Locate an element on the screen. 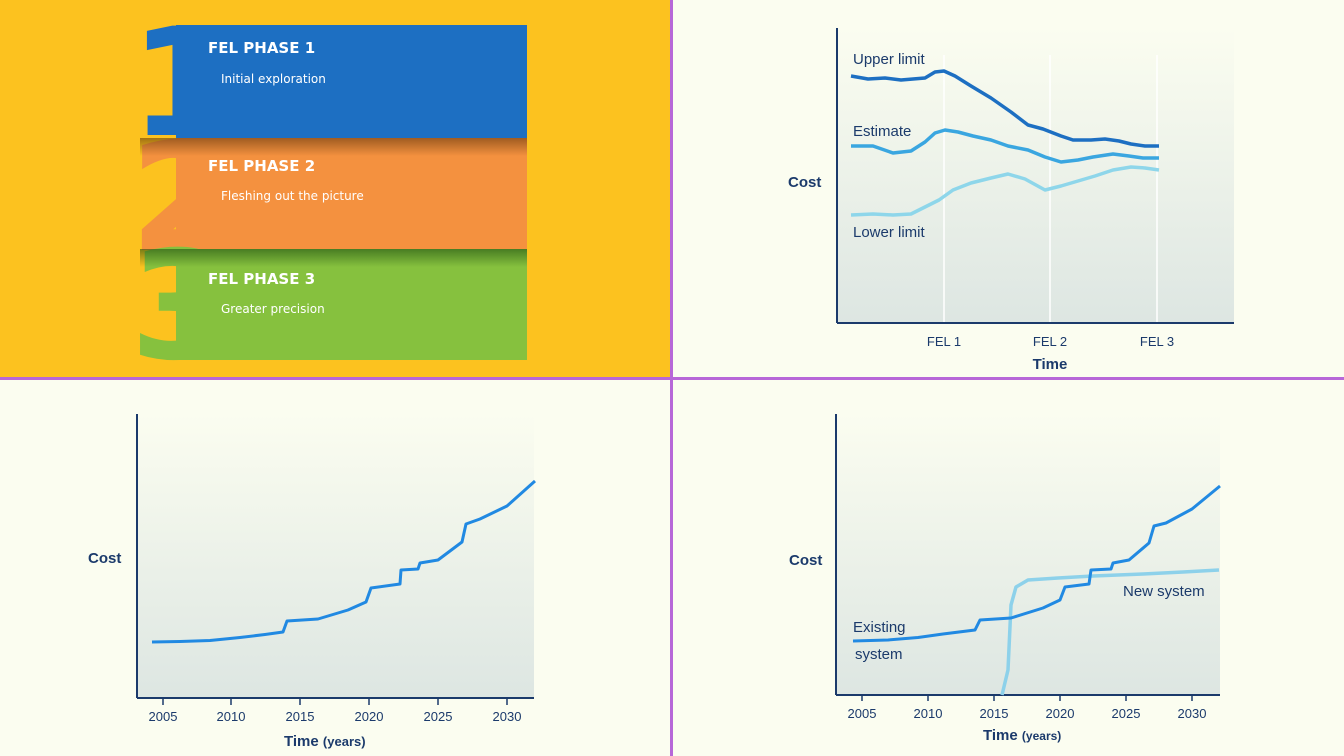 Image resolution: width=1344 pixels, height=756 pixels. lower-limit-line is located at coordinates (1005, 191).